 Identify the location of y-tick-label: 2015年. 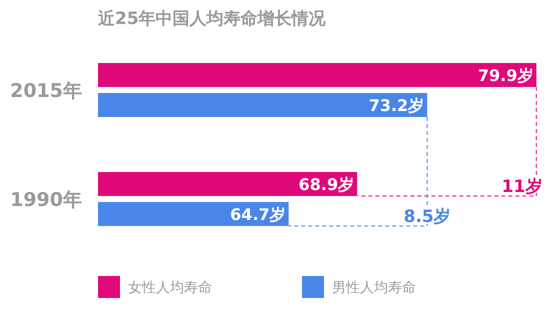
(46, 91).